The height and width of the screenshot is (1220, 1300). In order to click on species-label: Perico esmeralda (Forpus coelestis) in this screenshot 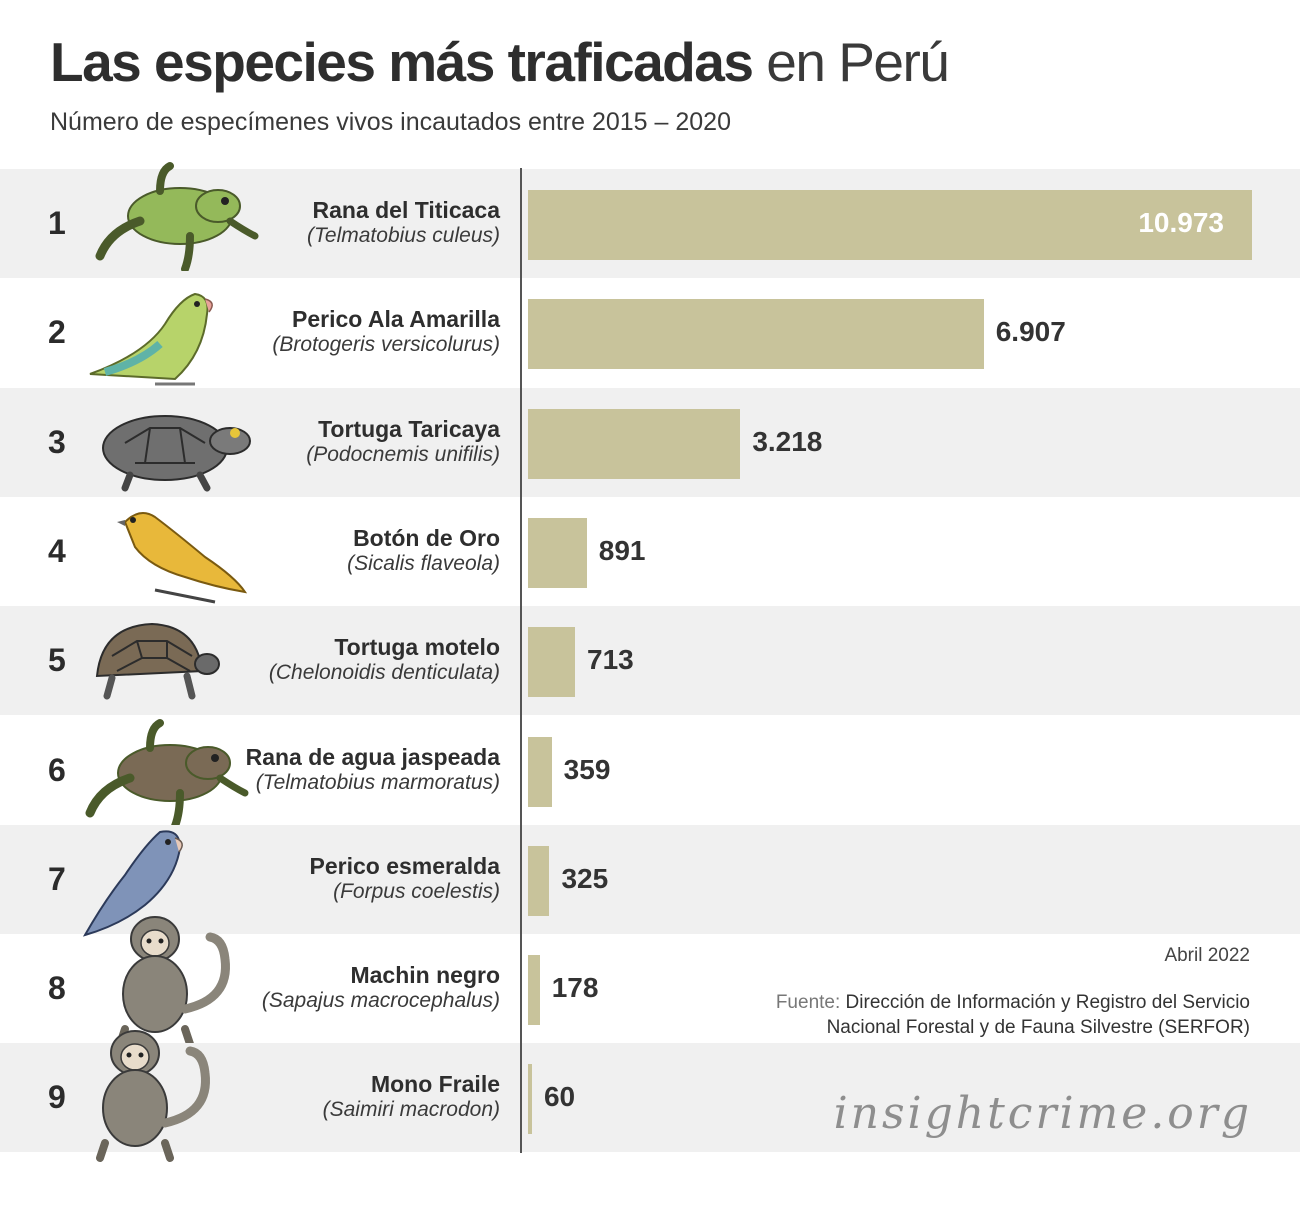, I will do `click(404, 878)`.